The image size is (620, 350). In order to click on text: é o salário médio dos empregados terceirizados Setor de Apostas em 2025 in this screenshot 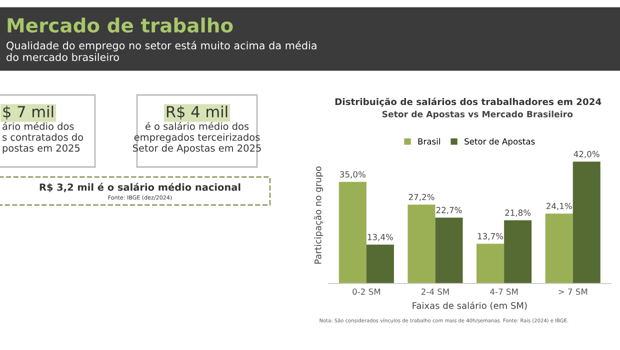, I will do `click(196, 138)`.